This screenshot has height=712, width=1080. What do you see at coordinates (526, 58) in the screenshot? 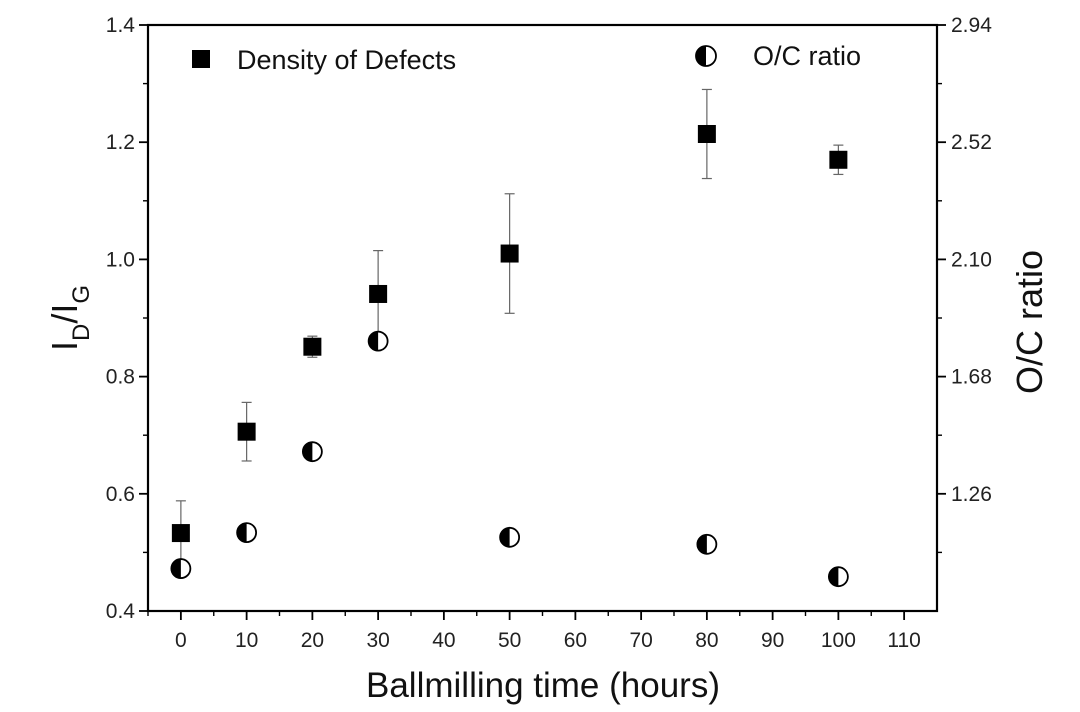
I see `legend: Density of Defects O/C ratio` at bounding box center [526, 58].